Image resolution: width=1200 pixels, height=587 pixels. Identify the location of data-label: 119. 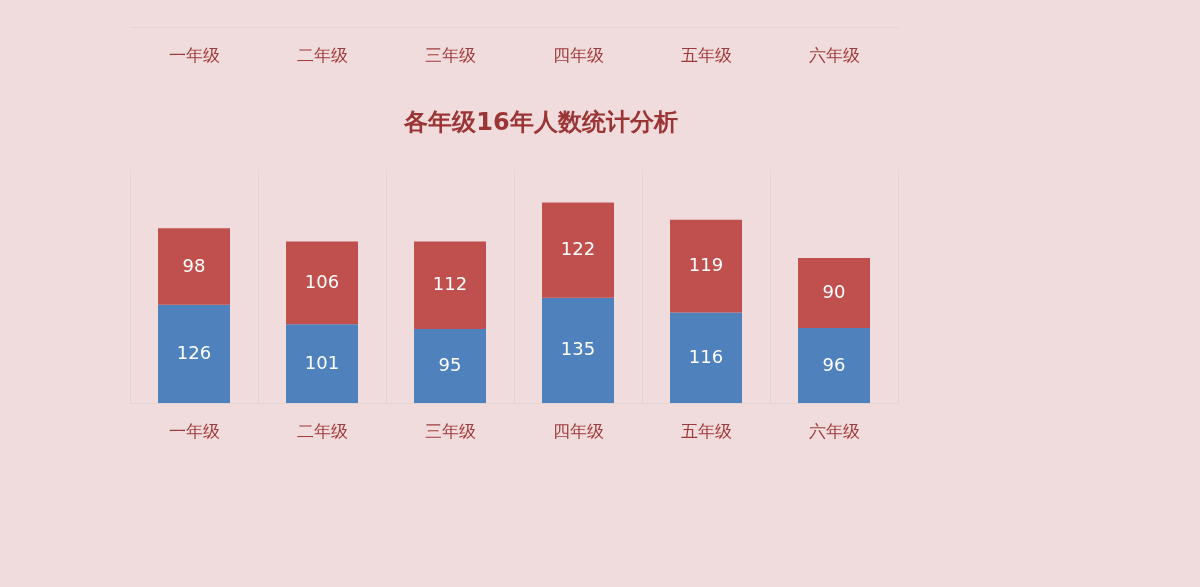
(706, 265).